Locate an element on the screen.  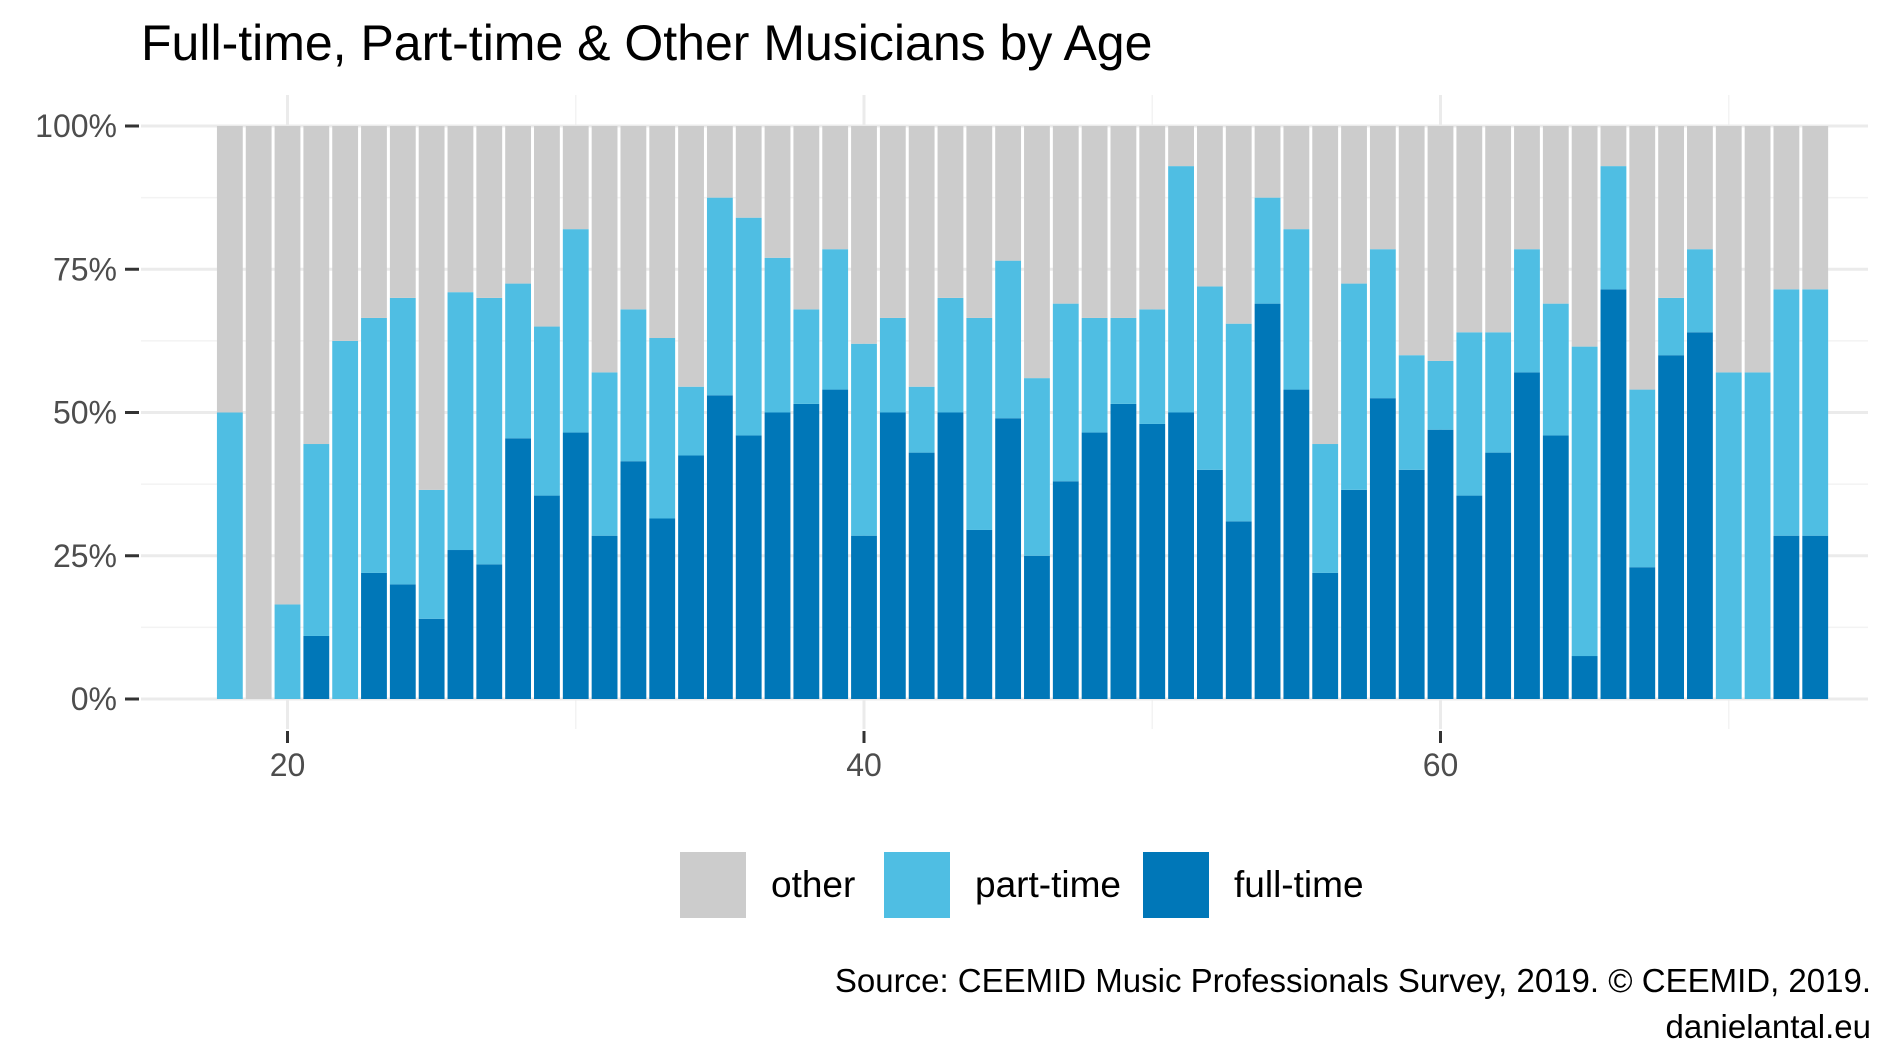
y-tick-label: 75% is located at coordinates (85, 269).